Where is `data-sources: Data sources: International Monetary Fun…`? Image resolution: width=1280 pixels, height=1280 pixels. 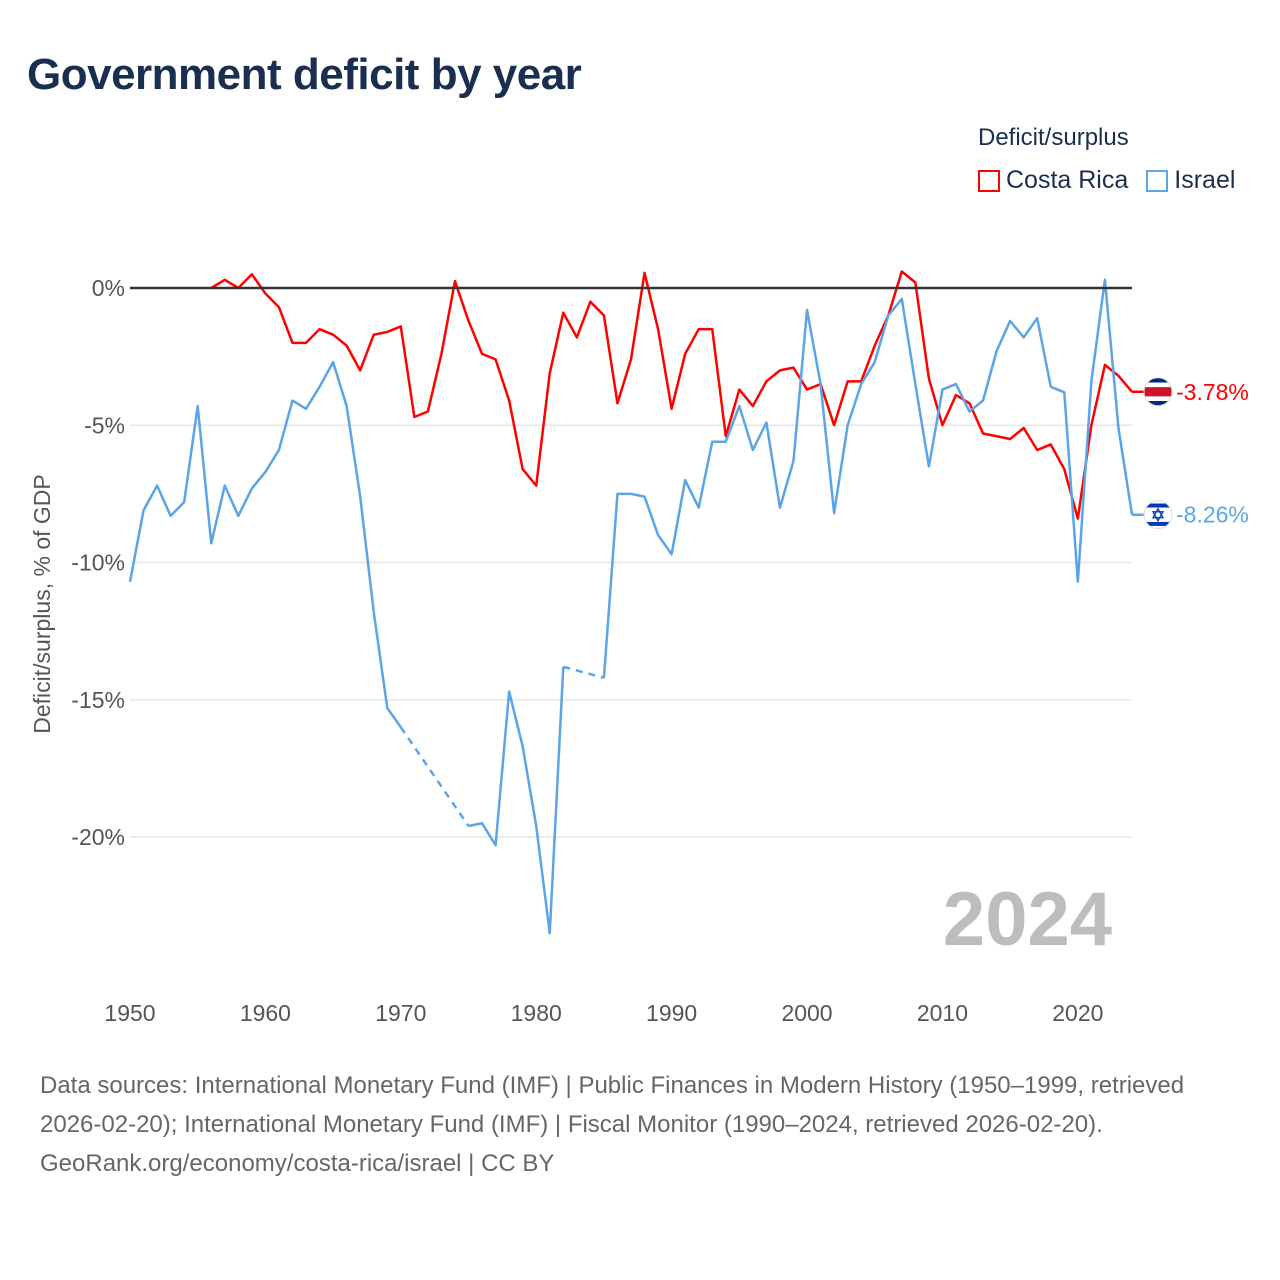
data-sources: Data sources: International Monetary Fun… is located at coordinates (612, 1105).